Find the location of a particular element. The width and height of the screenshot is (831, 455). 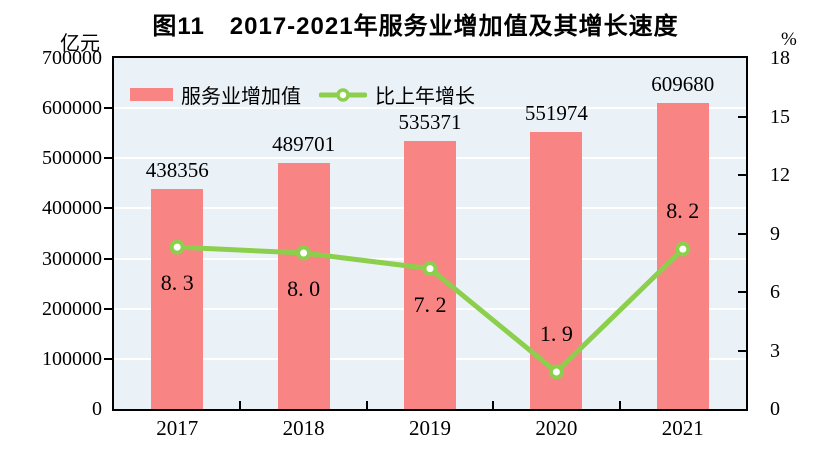

growth-value-label-2019: 7. 2 is located at coordinates (430, 304).